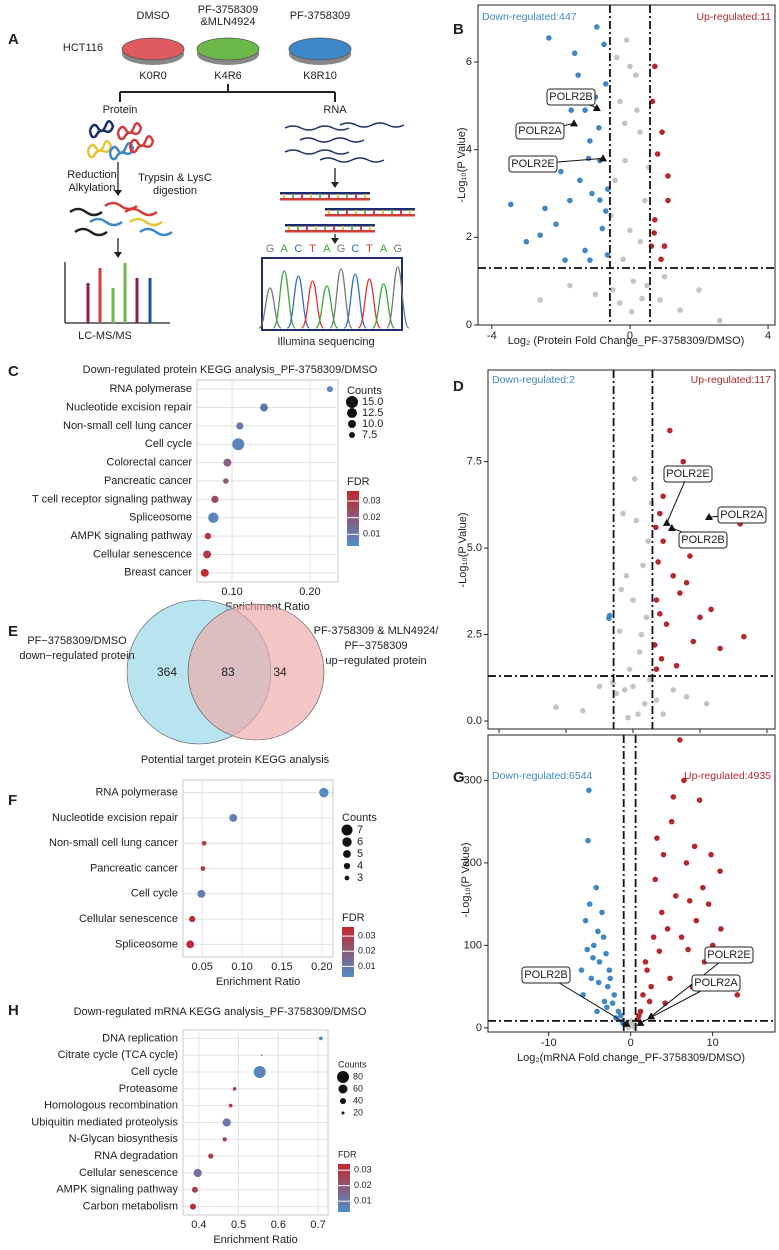 Image resolution: width=779 pixels, height=1250 pixels. I want to click on y-tick-label: 0, so click(479, 1028).